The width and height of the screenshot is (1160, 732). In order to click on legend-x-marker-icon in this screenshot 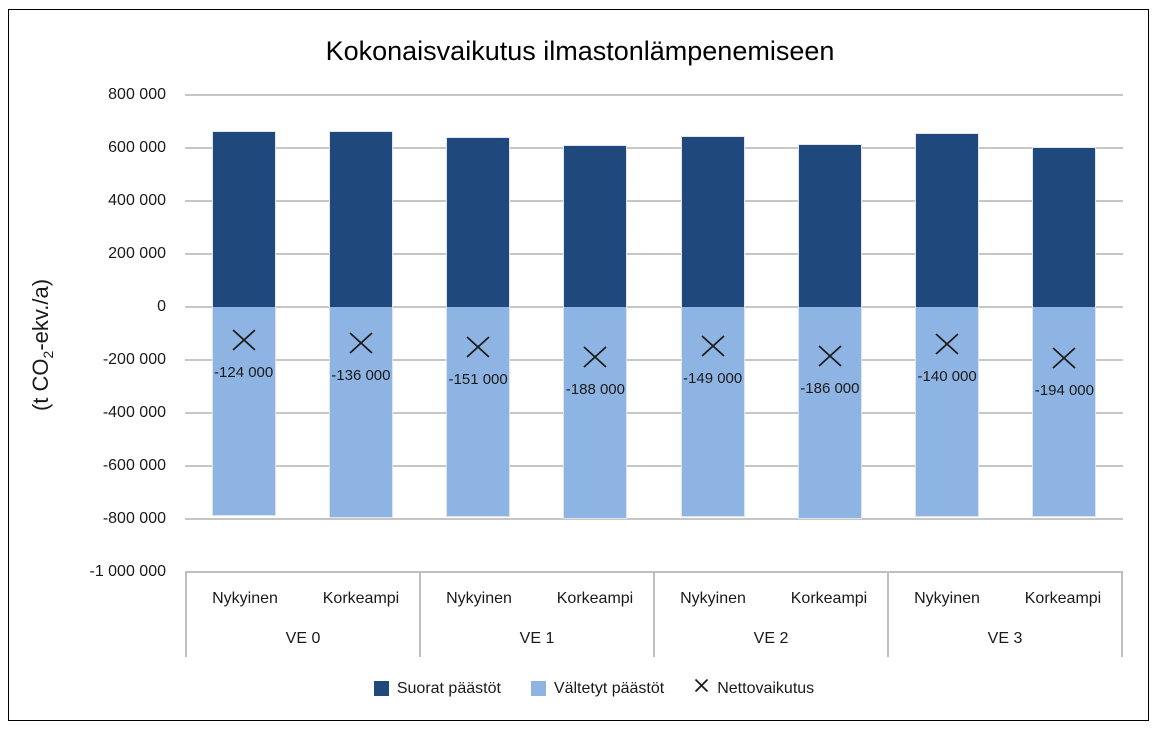, I will do `click(701, 688)`.